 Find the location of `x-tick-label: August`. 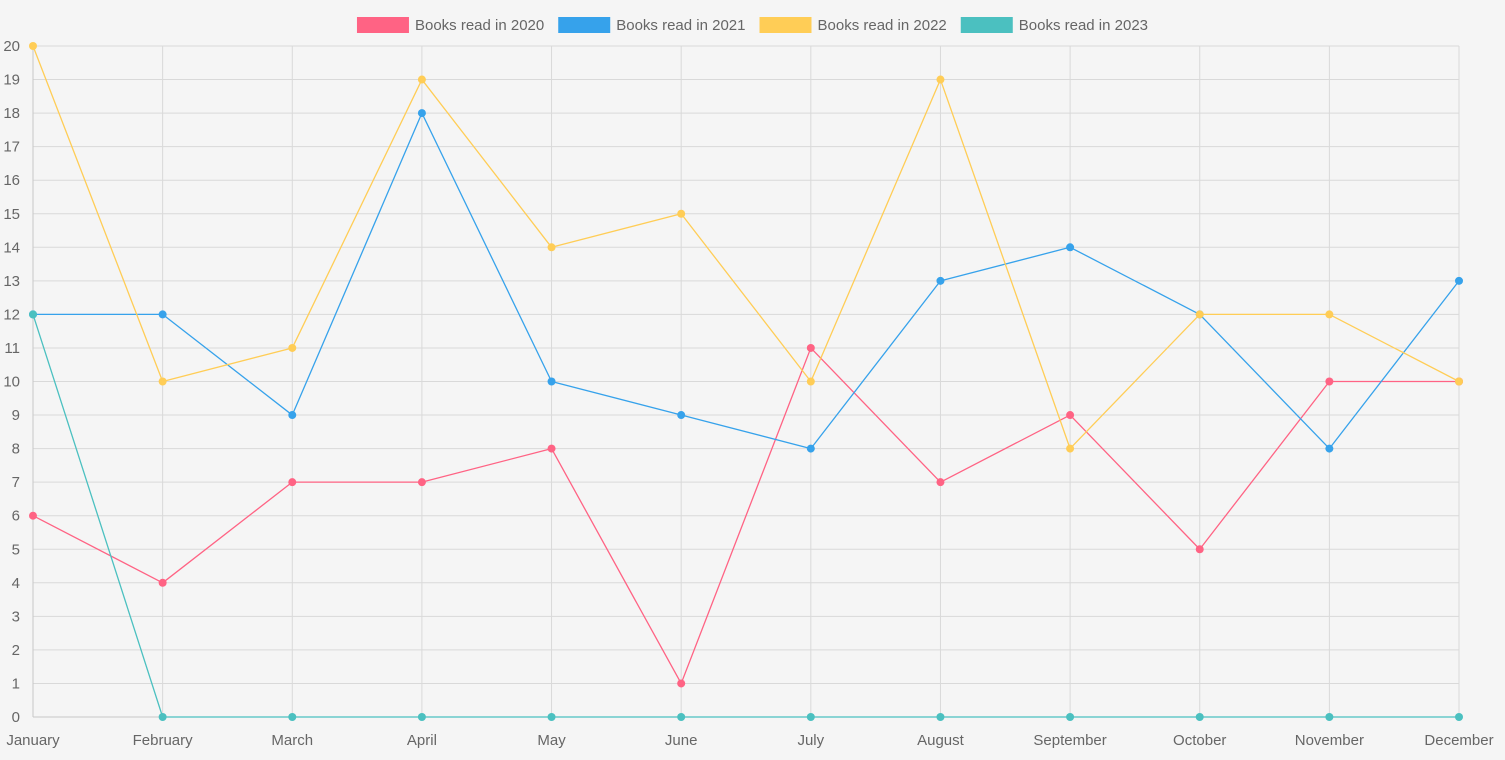

x-tick-label: August is located at coordinates (941, 740).